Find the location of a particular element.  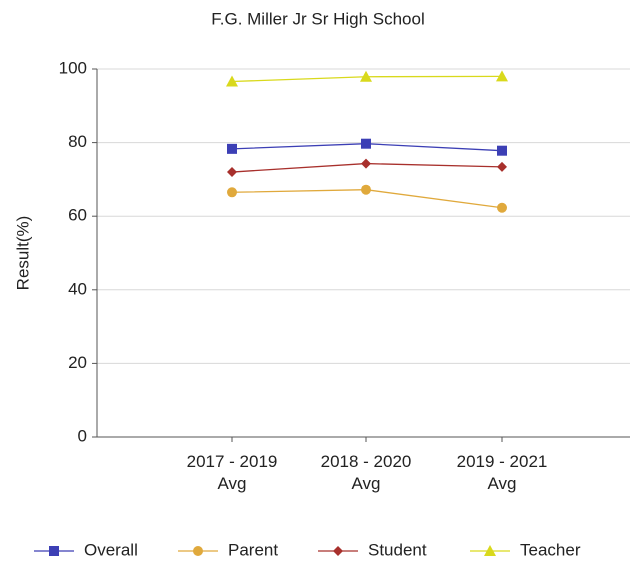

legend-label: Parent is located at coordinates (253, 549).